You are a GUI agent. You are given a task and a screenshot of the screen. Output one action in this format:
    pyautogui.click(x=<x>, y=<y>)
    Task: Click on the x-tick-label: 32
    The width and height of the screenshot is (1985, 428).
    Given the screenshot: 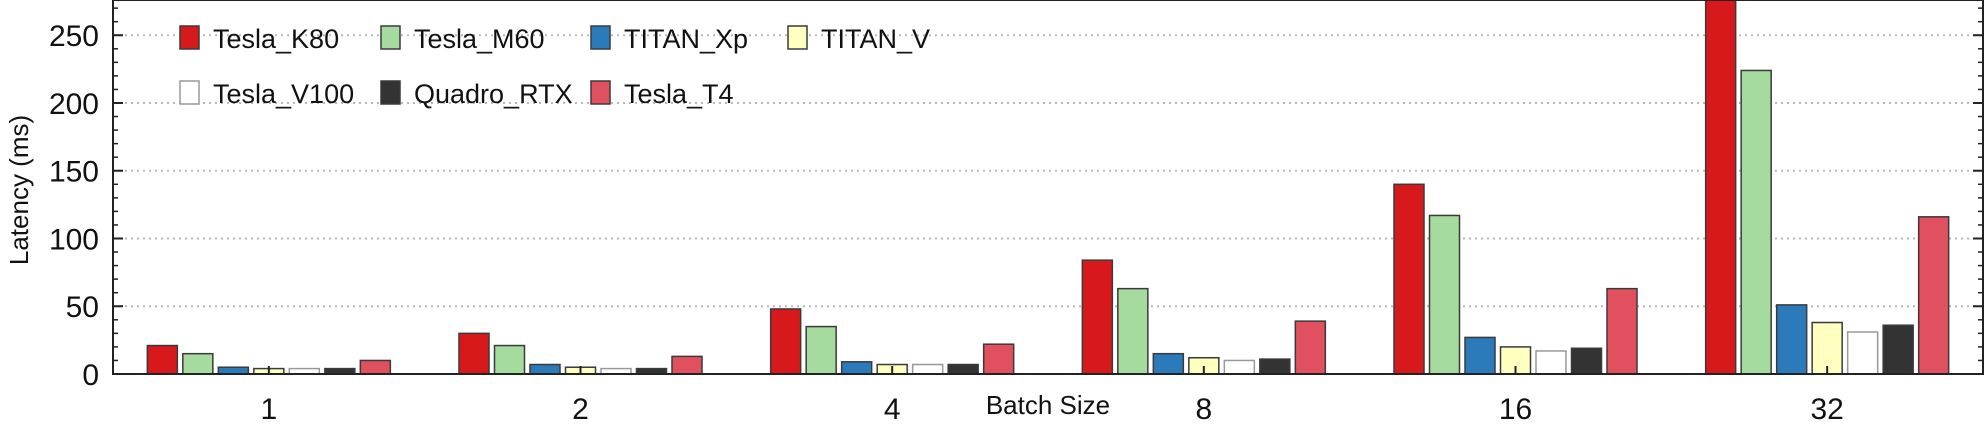 What is the action you would take?
    pyautogui.click(x=1826, y=408)
    